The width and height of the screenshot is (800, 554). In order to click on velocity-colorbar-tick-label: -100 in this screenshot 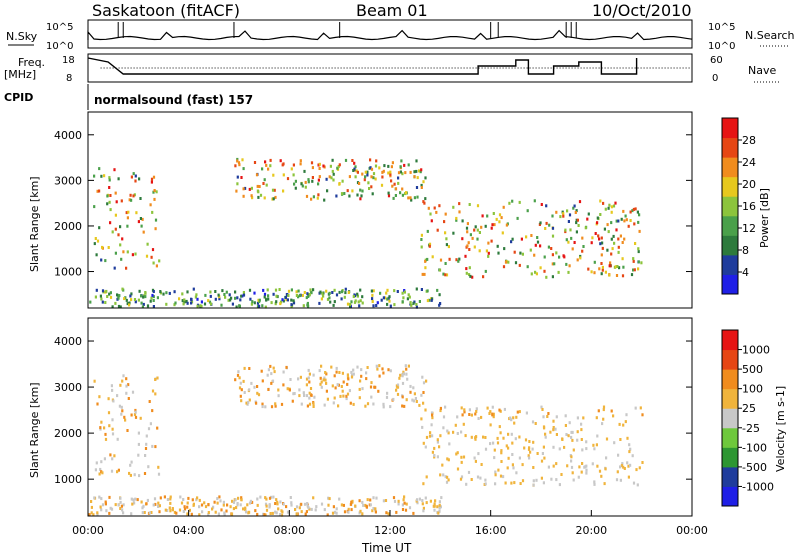, I will do `click(754, 447)`.